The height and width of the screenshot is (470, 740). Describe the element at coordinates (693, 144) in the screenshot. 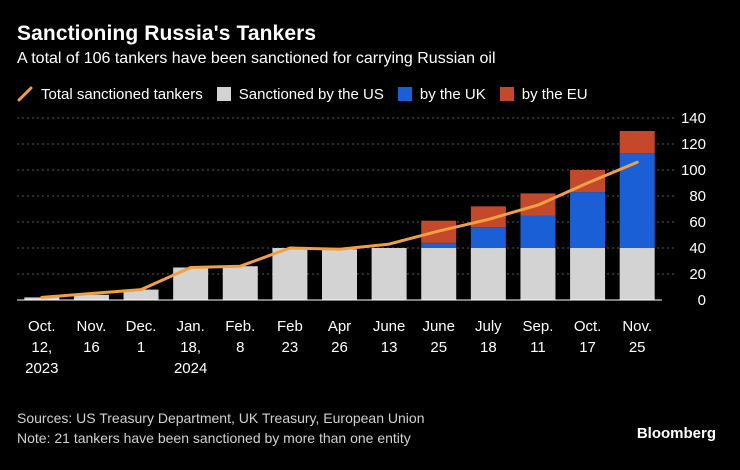

I see `y-tick-label: 120` at that location.